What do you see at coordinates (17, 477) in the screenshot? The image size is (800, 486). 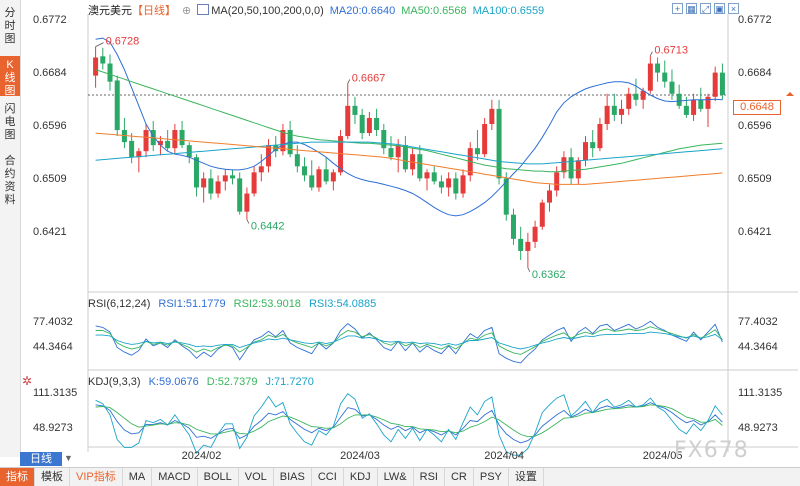 I see `bottom-tab-0: 指标` at bounding box center [17, 477].